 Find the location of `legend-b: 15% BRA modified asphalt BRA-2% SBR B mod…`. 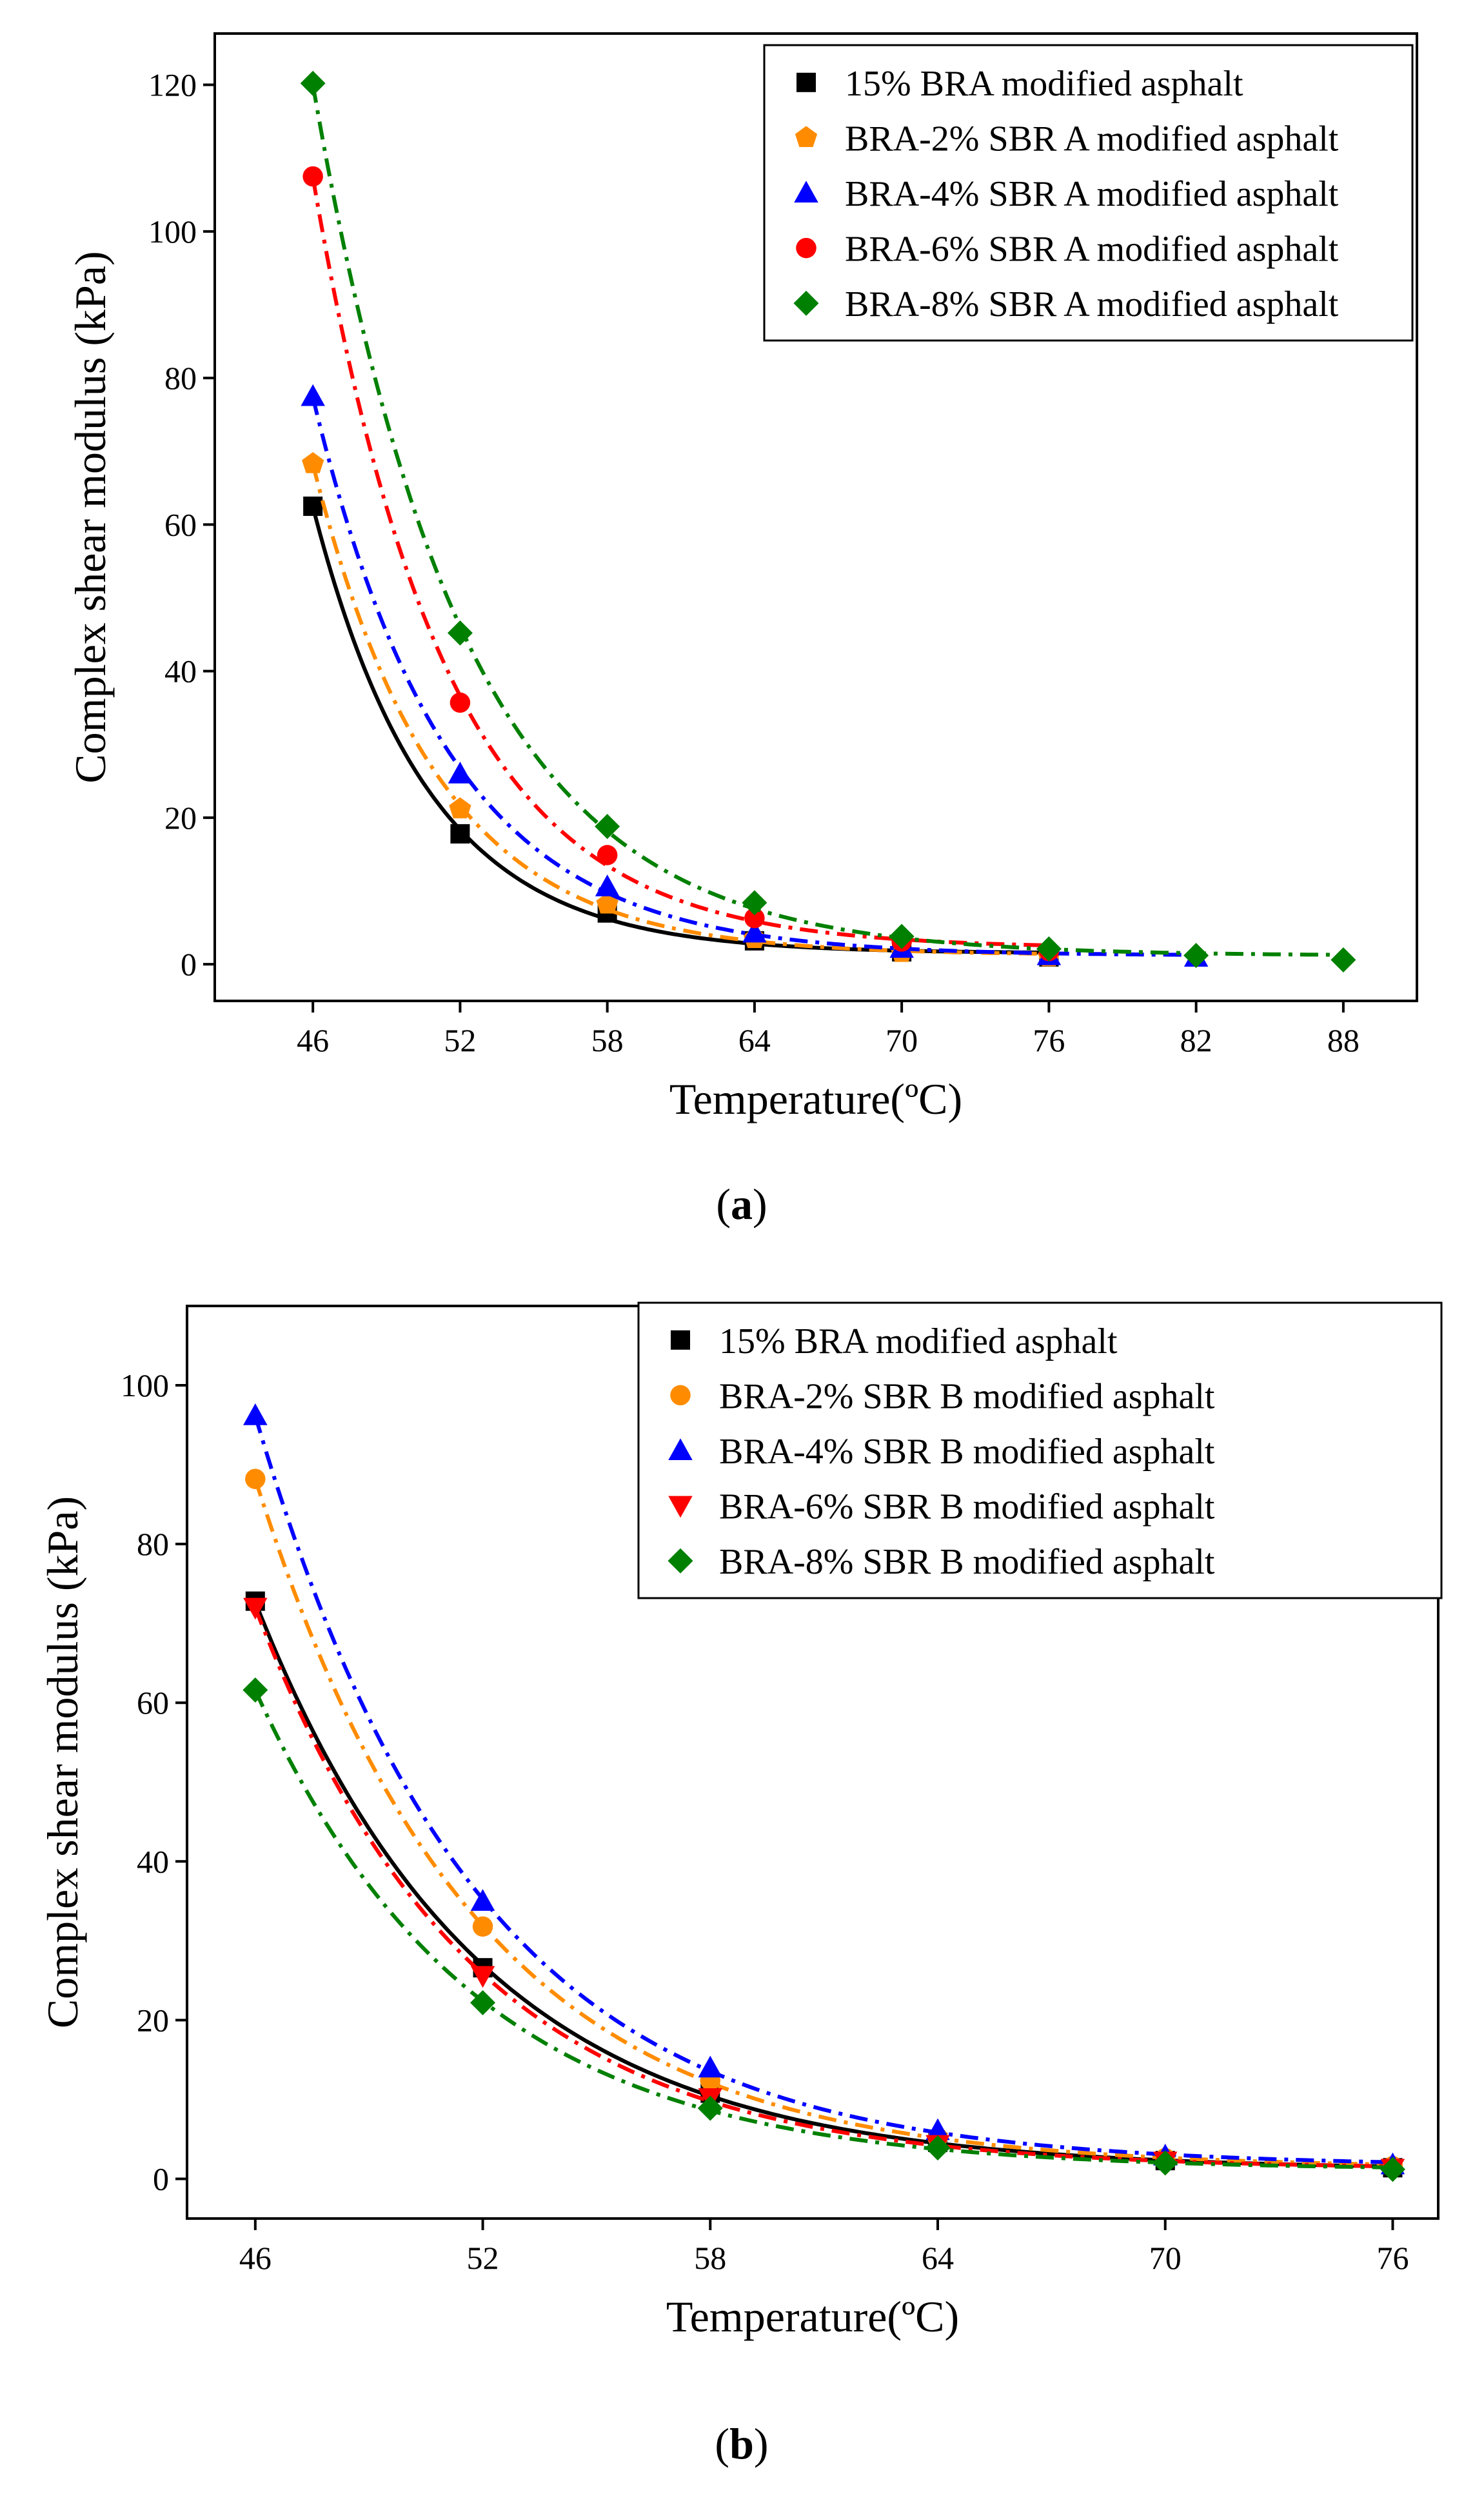

legend-b: 15% BRA modified asphalt BRA-2% SBR B mod… is located at coordinates (1040, 1450).